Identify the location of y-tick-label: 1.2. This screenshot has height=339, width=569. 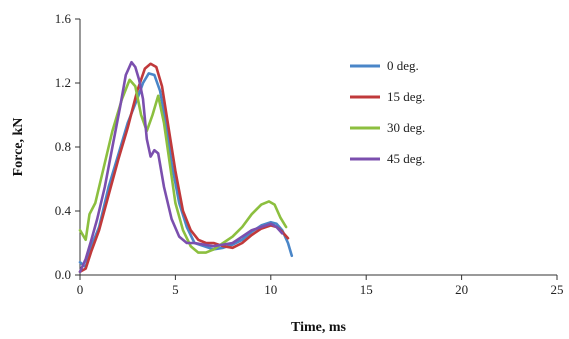
(63, 82).